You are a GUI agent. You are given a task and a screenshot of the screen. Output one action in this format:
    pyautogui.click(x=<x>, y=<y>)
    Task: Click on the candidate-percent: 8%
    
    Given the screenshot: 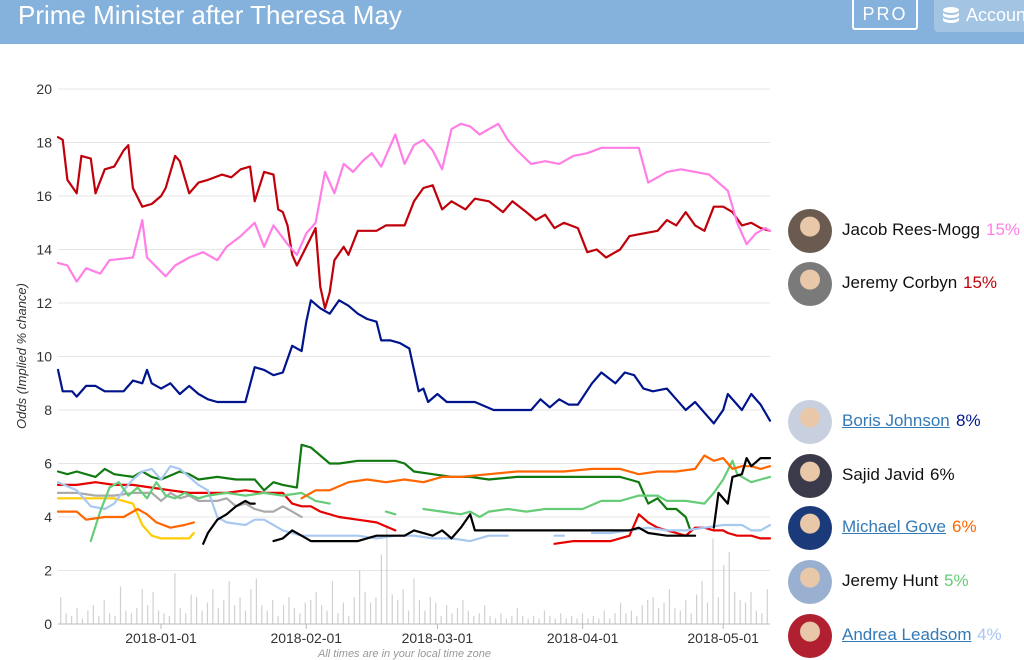 What is the action you would take?
    pyautogui.click(x=968, y=420)
    